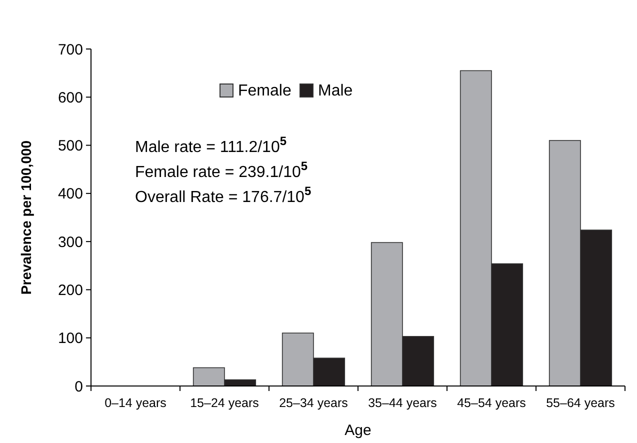 The image size is (637, 443). I want to click on y-tick-label: 700, so click(70, 49).